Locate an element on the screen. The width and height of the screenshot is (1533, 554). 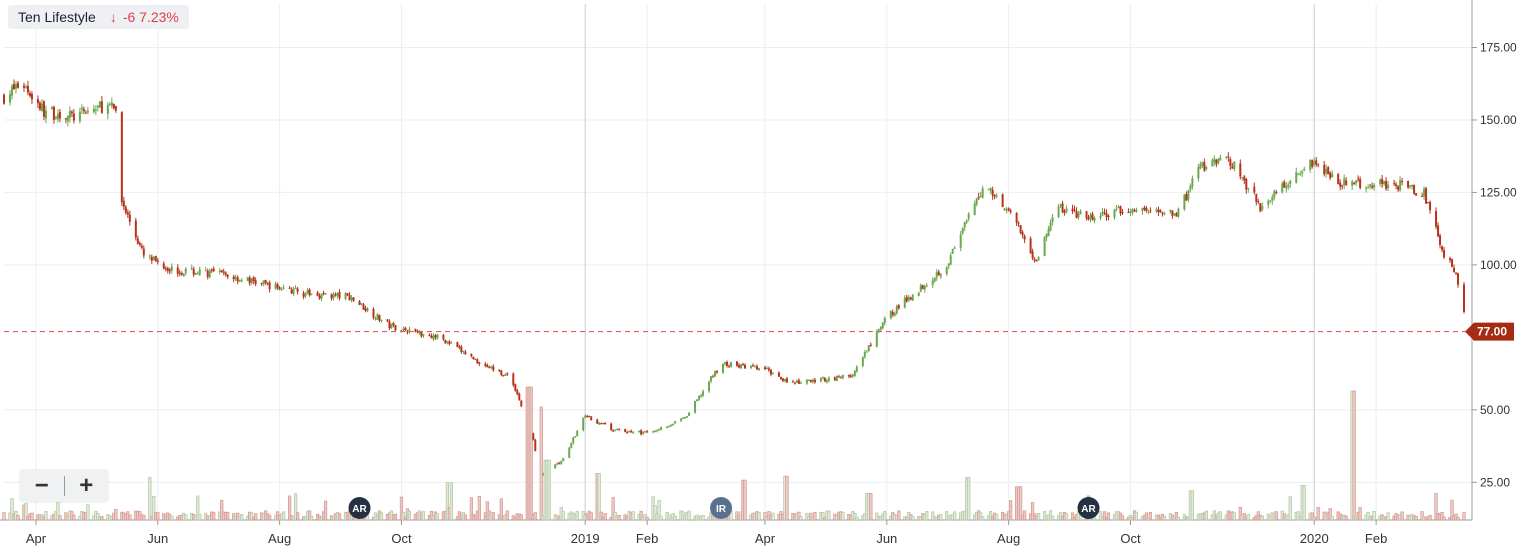
arrow-down-icon: ↓ is located at coordinates (113, 17).